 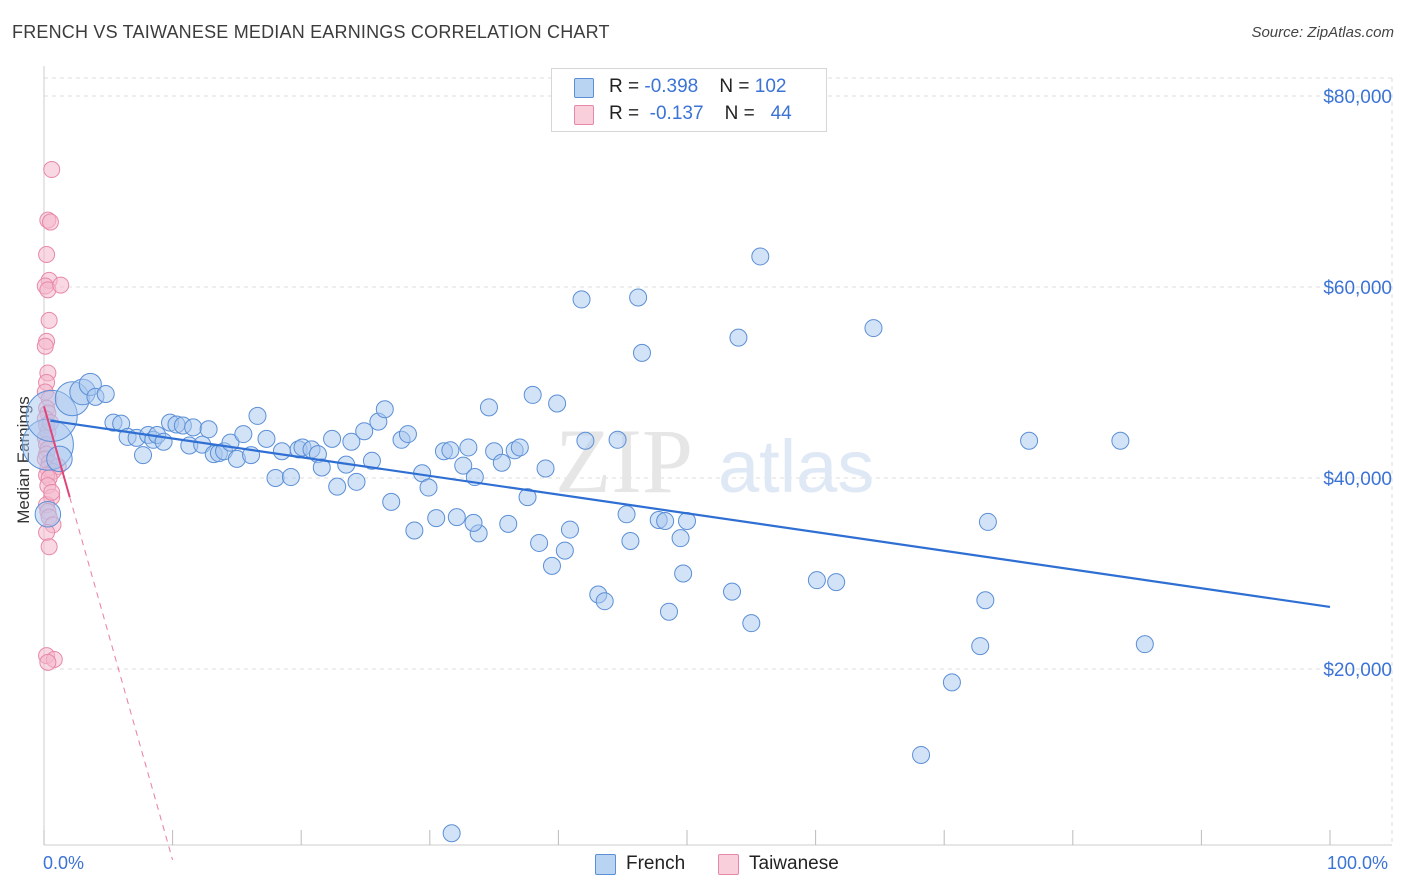 I want to click on taiwanese-n-value: 44, so click(x=781, y=113).